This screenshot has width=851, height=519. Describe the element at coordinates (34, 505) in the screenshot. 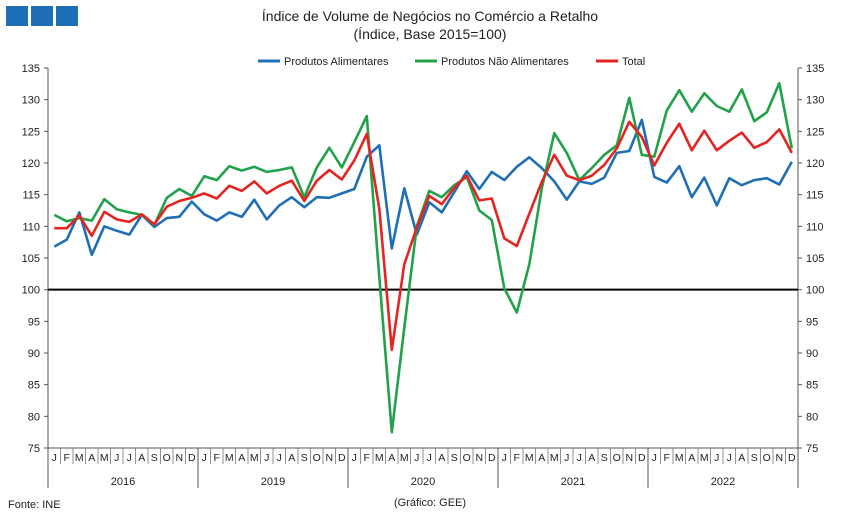

I see `source-note: Fonte: INE` at that location.